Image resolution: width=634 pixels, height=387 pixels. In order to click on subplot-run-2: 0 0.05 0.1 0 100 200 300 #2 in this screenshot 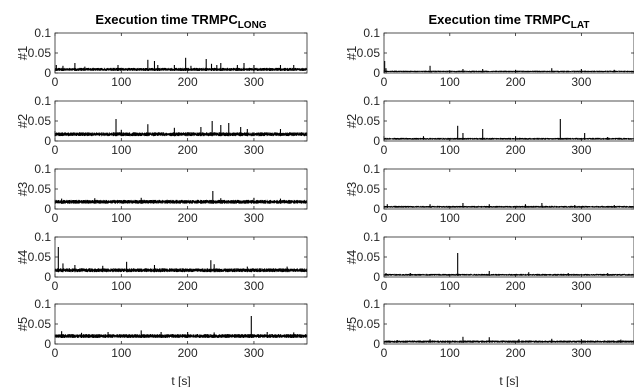, I will do `click(489, 125)`.